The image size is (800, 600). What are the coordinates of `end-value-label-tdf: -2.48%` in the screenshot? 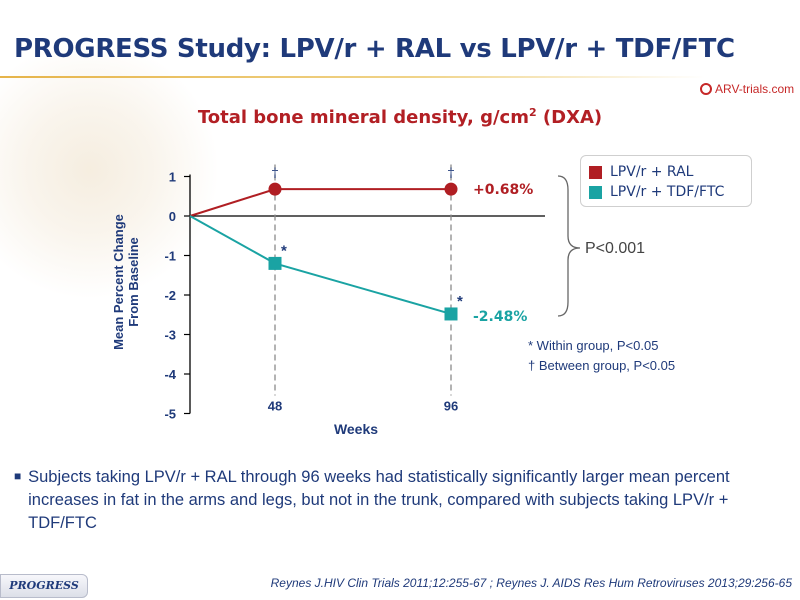 It's located at (500, 317).